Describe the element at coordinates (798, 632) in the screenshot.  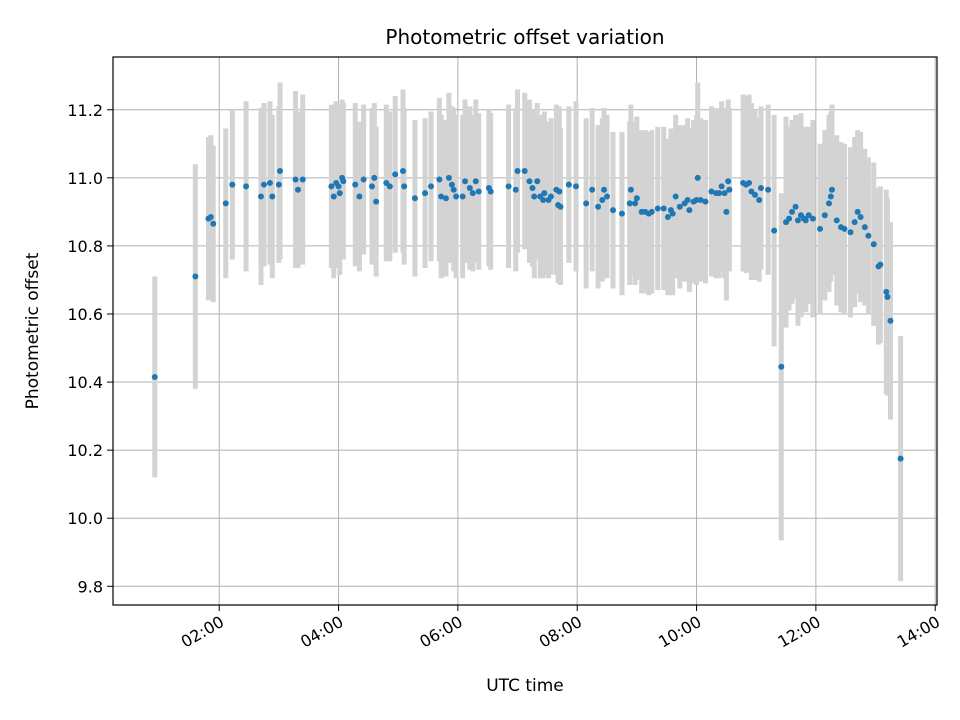
I see `x-tick-label: 12:00` at that location.